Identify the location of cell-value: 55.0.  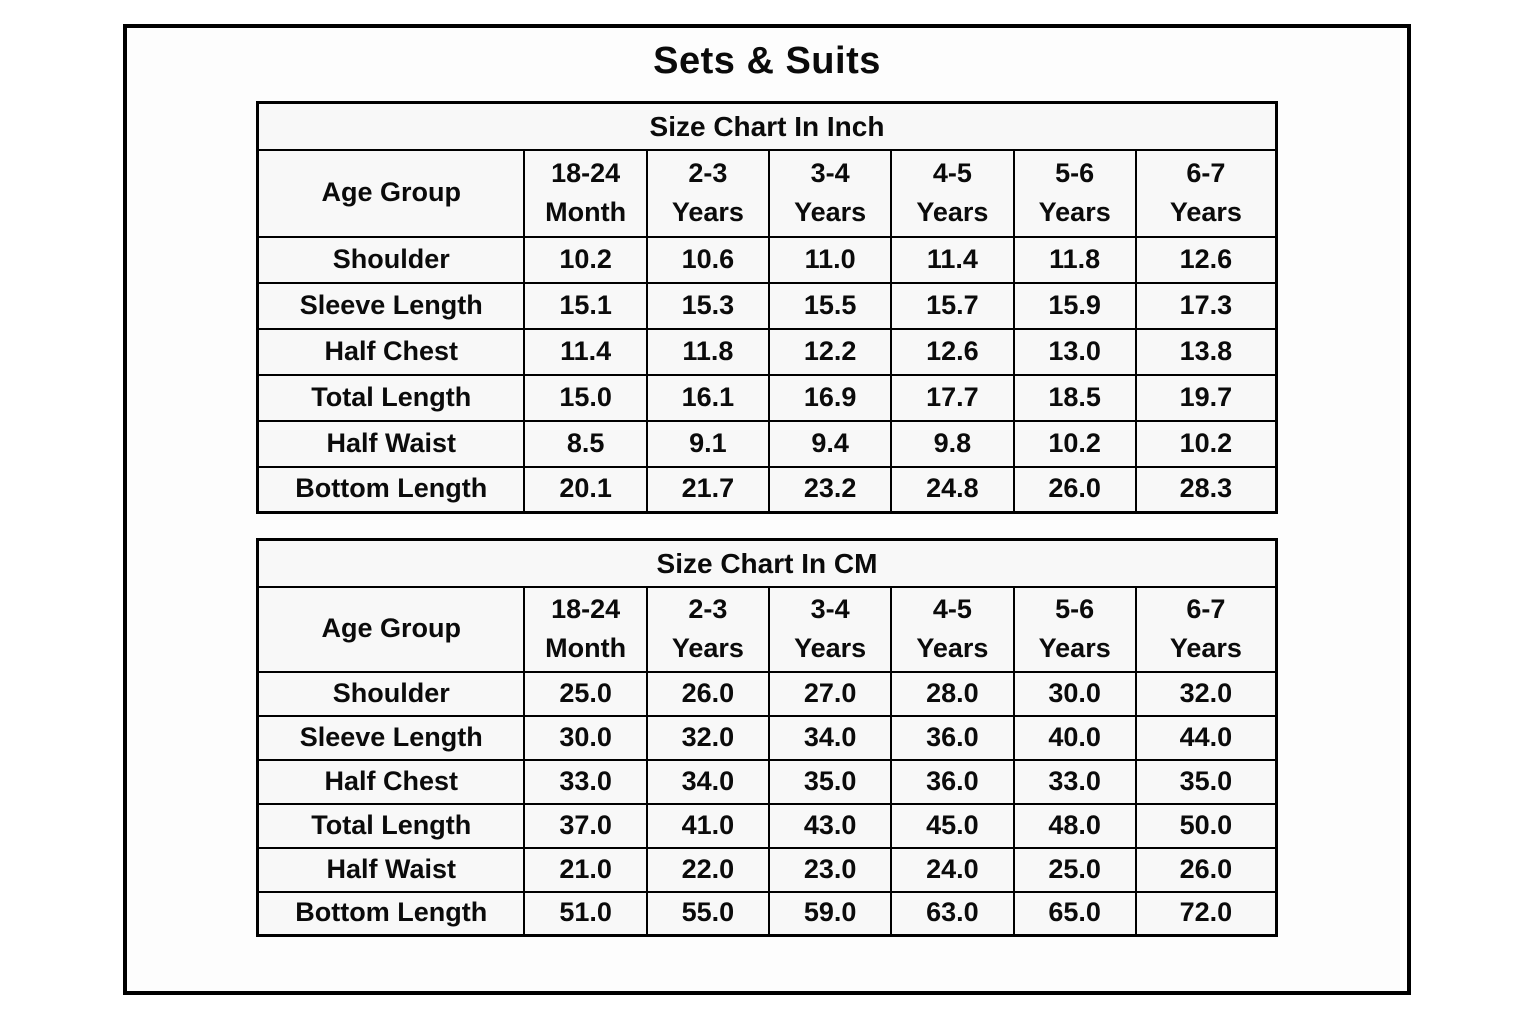
(708, 913).